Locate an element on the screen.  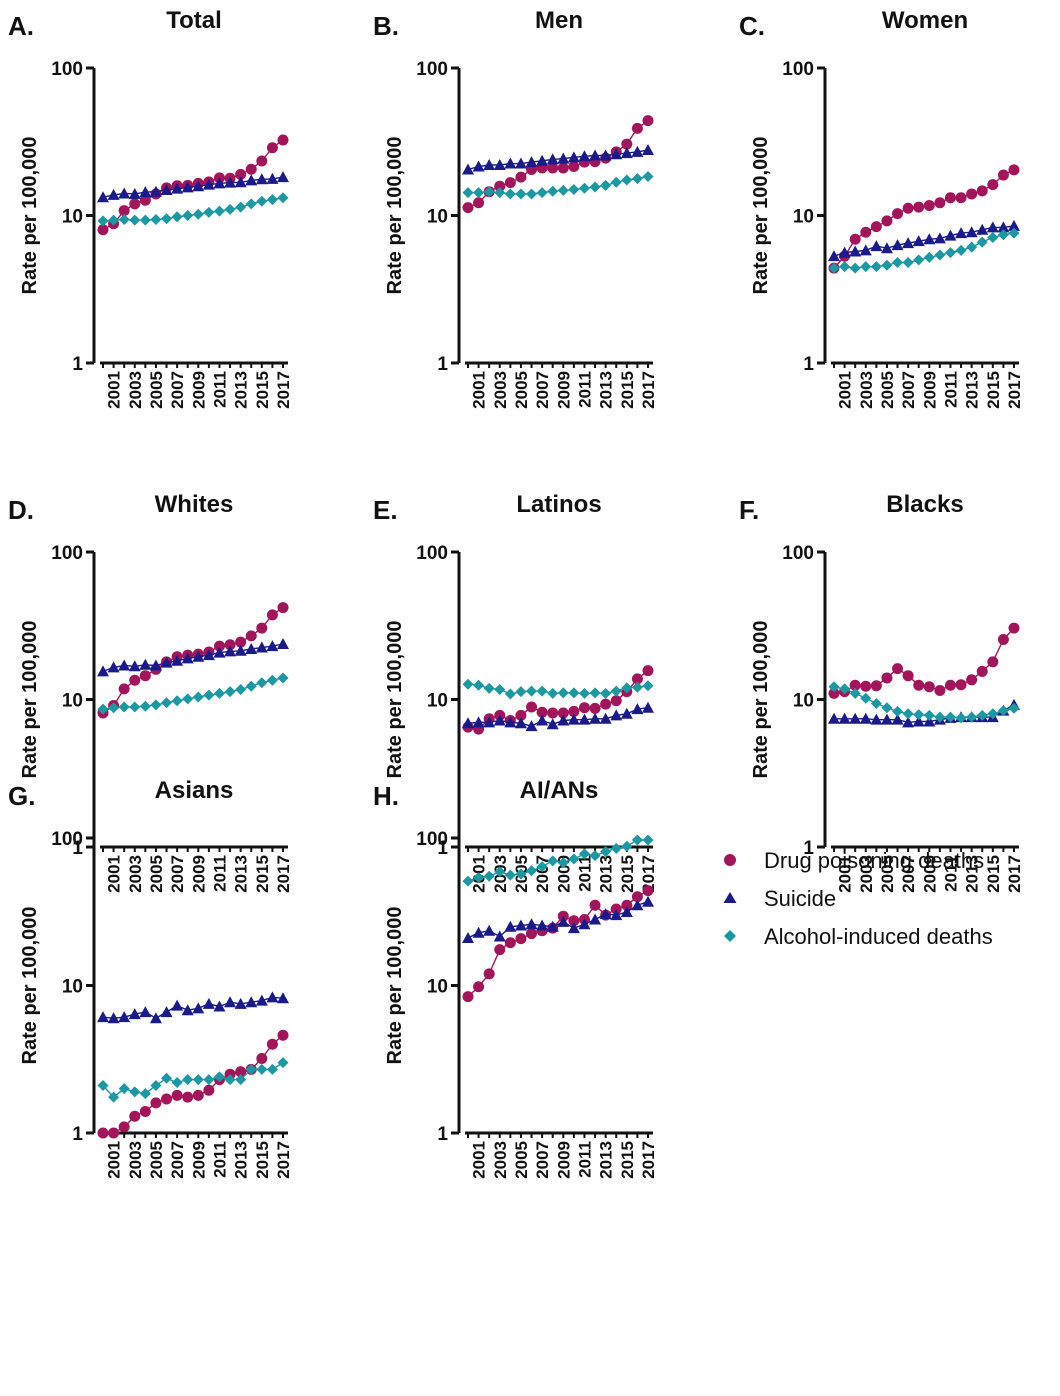
series-alcohol-induced-deaths is located at coordinates (924, 702).